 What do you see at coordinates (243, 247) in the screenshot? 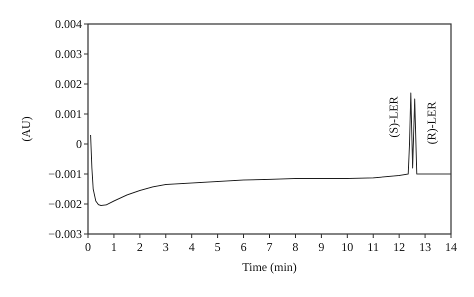
I see `x-tick-label: 6` at bounding box center [243, 247].